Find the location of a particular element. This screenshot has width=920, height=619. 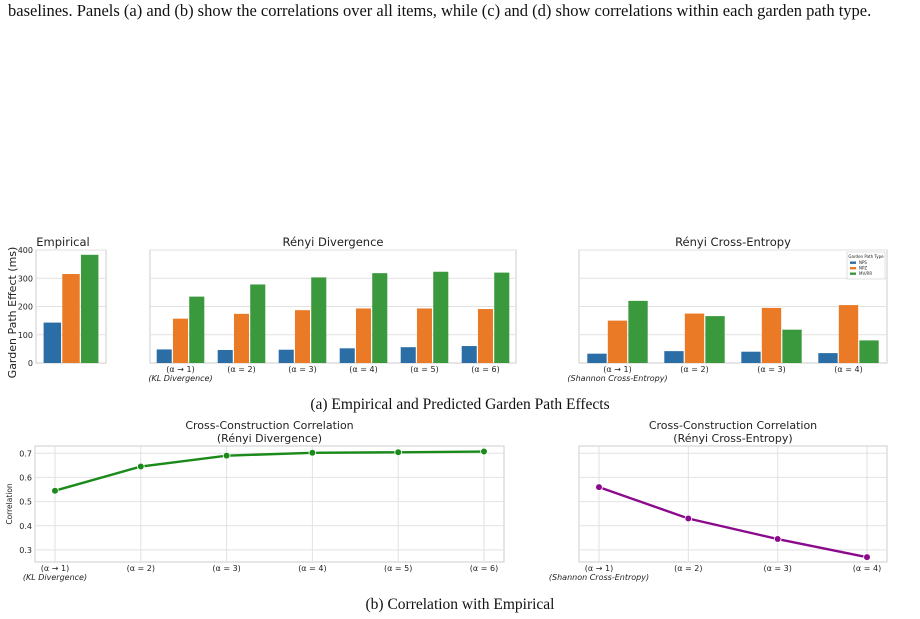

renyi_div-category-label: (α = 4) is located at coordinates (363, 369).